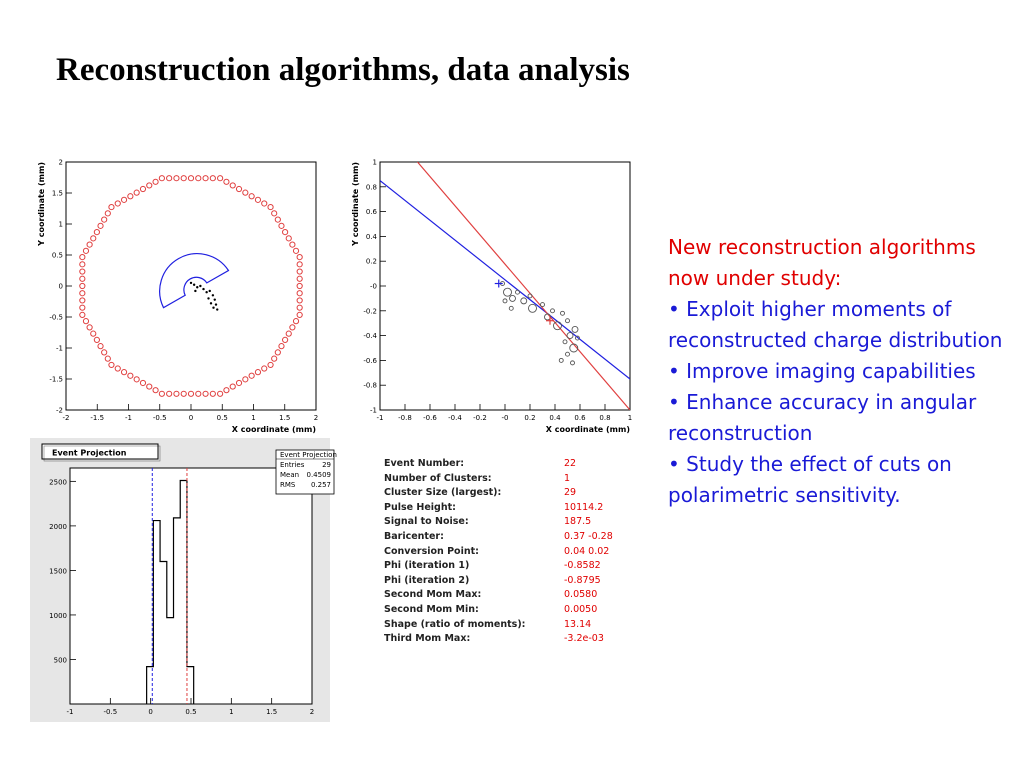  I want to click on info-value: 10114.2, so click(584, 507).